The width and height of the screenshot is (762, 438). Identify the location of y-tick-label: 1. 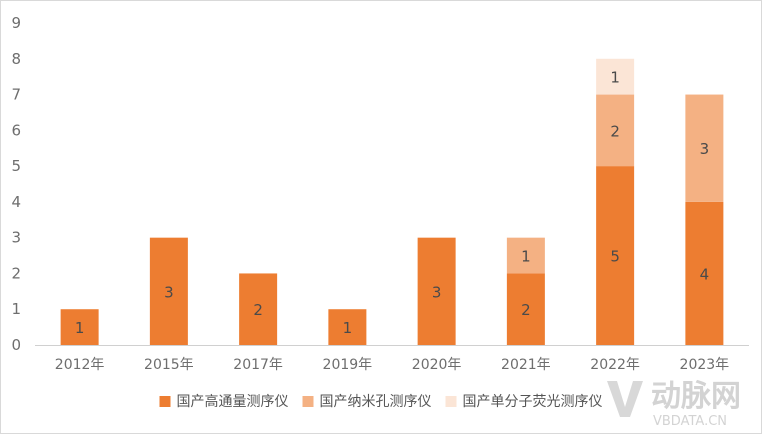
(16, 309).